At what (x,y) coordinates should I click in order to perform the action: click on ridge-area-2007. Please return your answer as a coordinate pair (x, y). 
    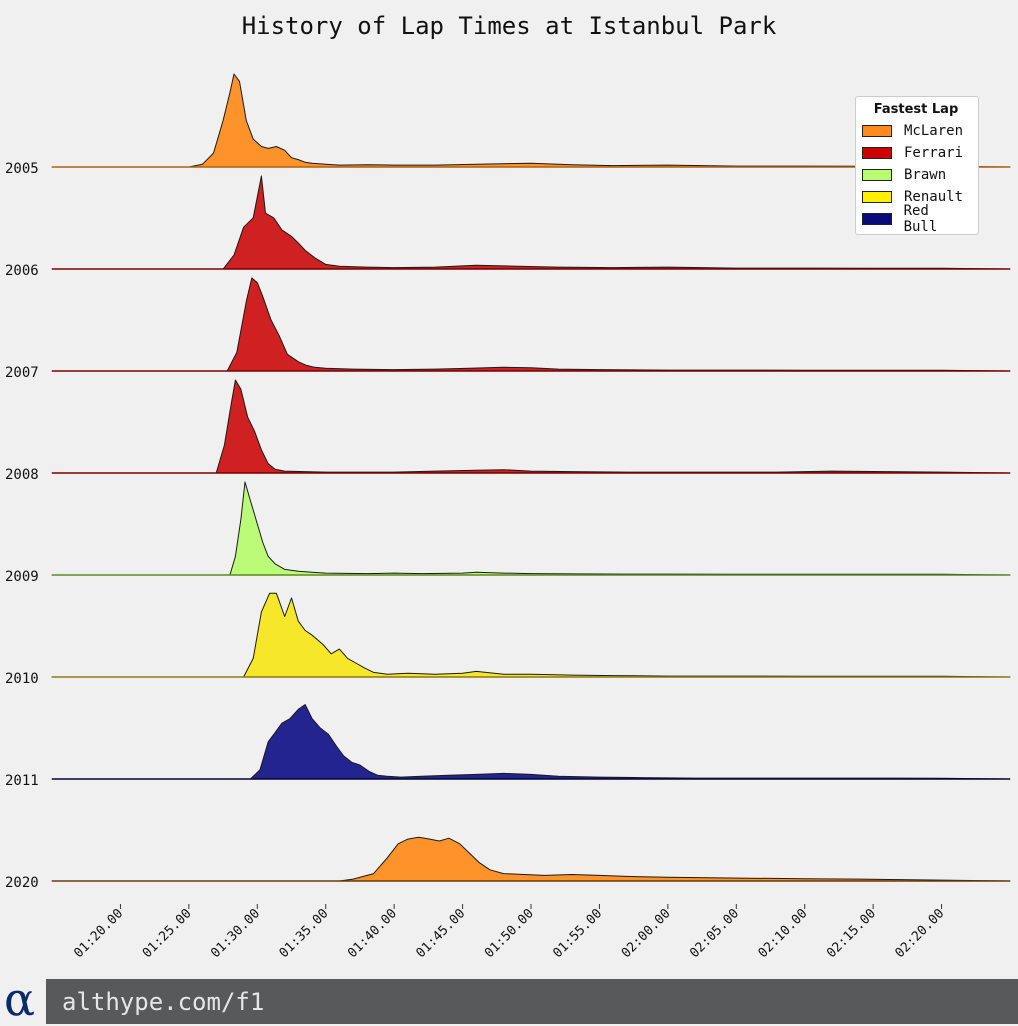
    Looking at the image, I should click on (531, 324).